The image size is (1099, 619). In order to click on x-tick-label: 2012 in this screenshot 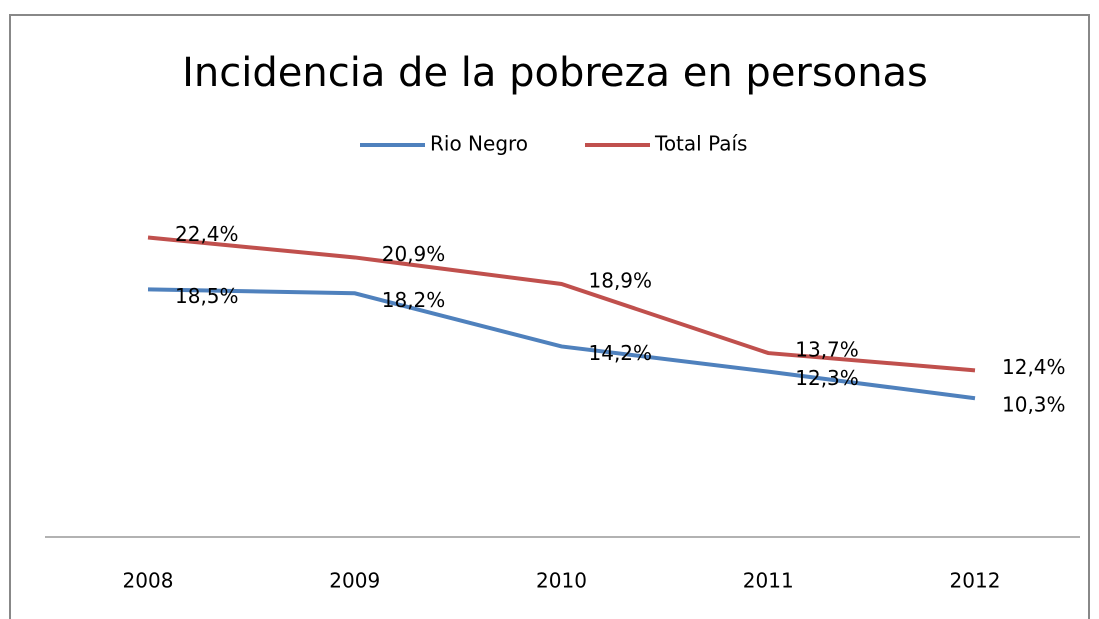, I will do `click(975, 581)`.